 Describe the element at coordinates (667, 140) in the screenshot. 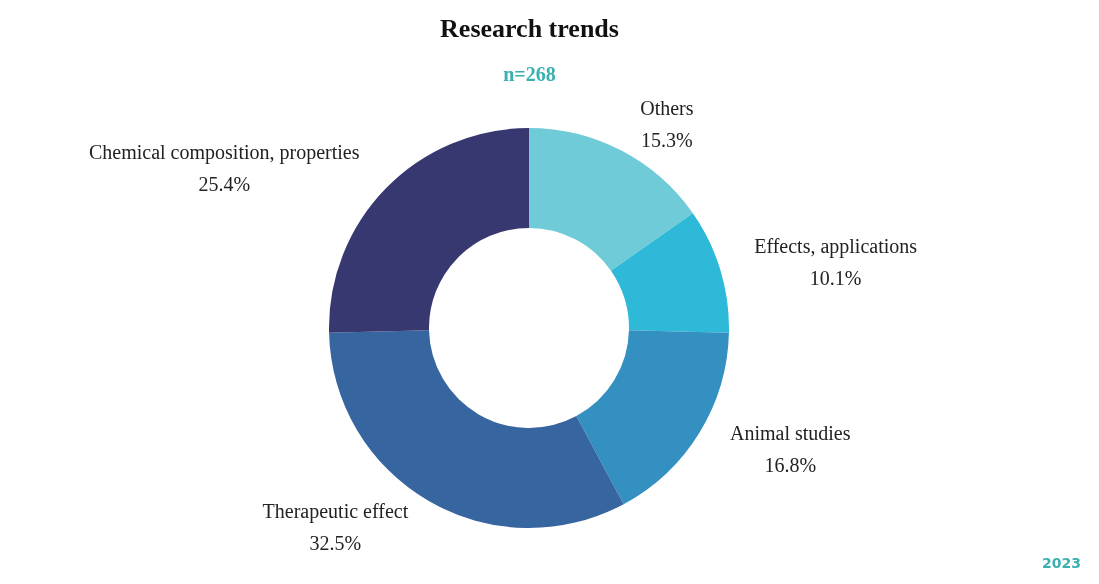

I see `data-label: 15.3%` at that location.